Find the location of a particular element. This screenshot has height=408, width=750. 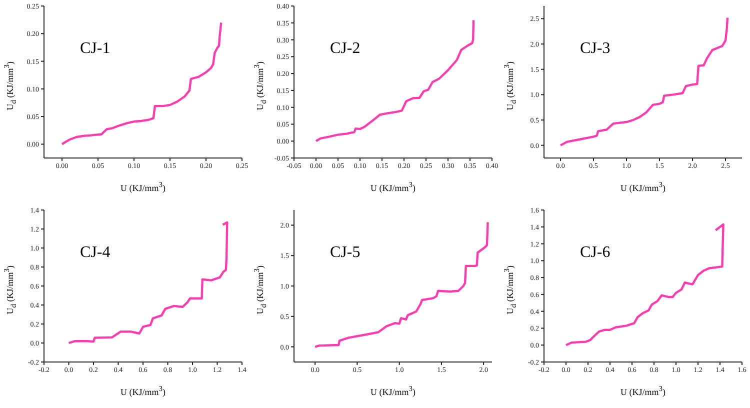

text: CJ-6 is located at coordinates (595, 253).